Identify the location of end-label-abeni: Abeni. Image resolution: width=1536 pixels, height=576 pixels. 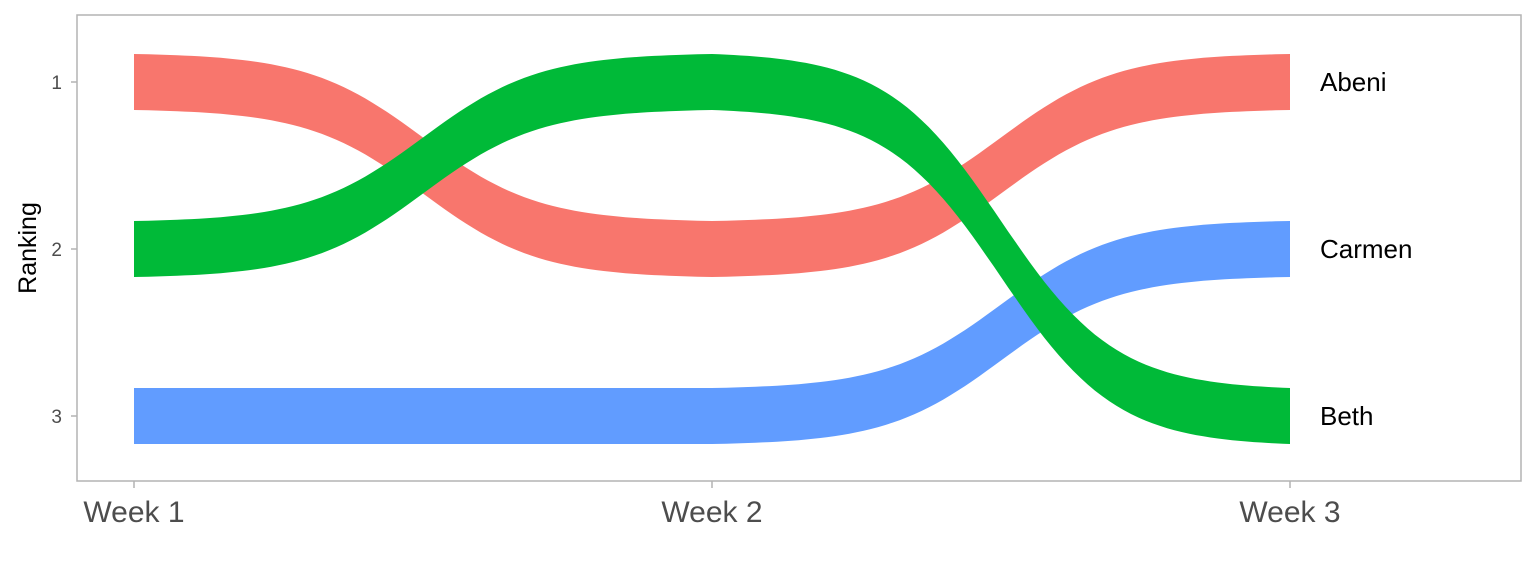
(1353, 82).